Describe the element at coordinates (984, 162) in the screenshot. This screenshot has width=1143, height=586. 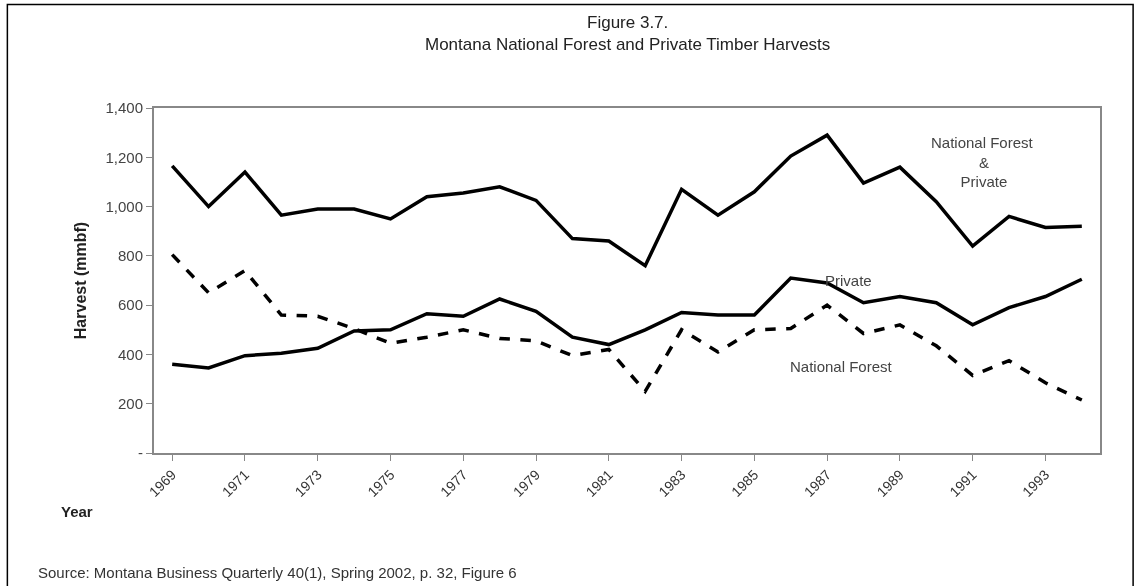
I see `series-label: National Forest & Private` at that location.